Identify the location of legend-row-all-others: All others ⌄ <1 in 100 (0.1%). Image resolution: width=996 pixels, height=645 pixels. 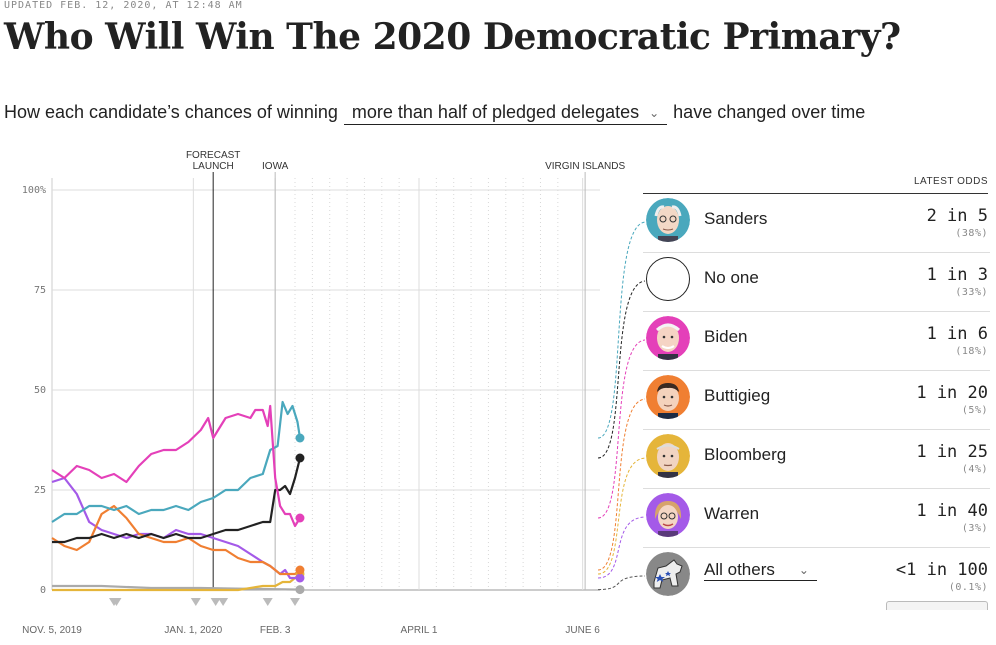
(816, 579).